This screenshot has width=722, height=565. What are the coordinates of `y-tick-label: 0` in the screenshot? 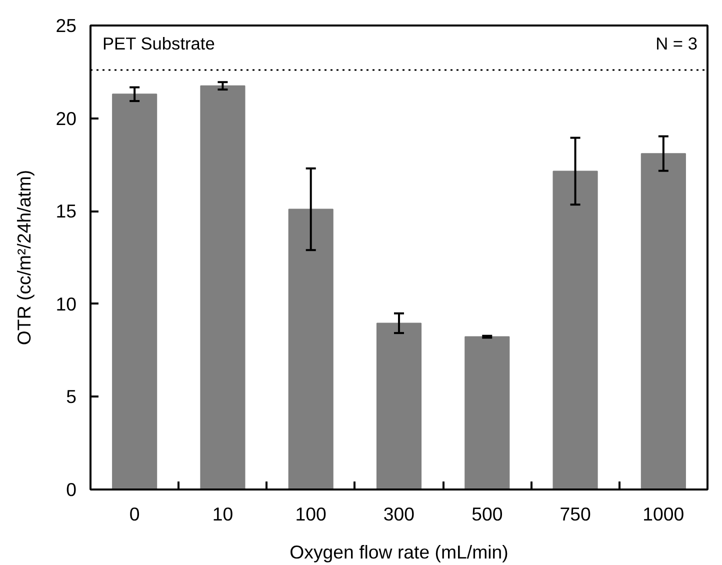 It's located at (71, 489).